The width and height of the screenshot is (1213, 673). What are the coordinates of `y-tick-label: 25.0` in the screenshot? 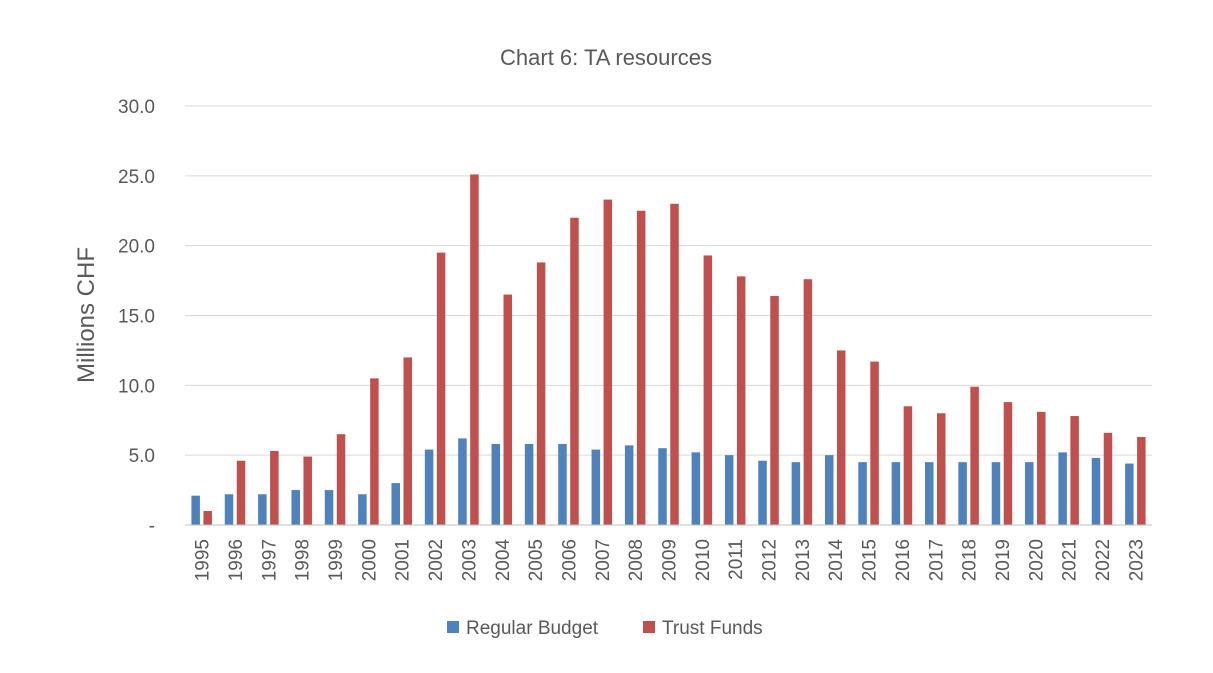 It's located at (136, 177).